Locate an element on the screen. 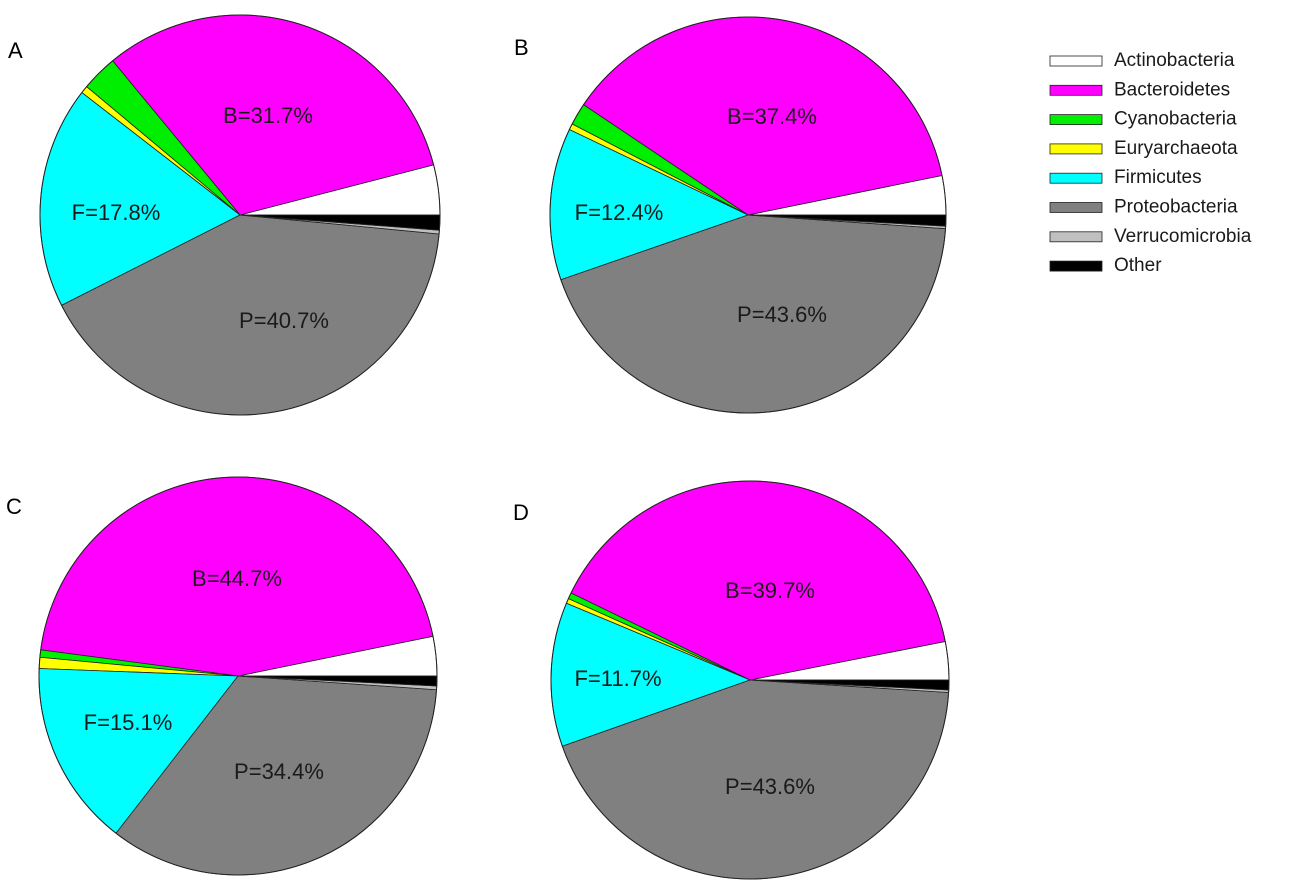 Image resolution: width=1294 pixels, height=889 pixels. legend-label-firmicutes: Firmicutes is located at coordinates (1158, 177).